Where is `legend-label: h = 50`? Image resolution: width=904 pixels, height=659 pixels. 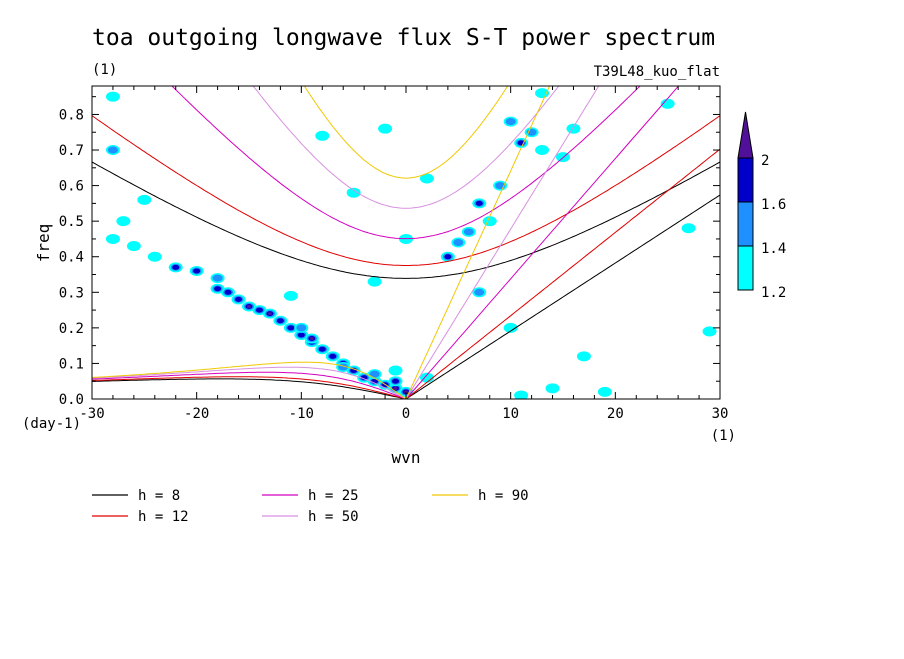 legend-label: h = 50 is located at coordinates (333, 517).